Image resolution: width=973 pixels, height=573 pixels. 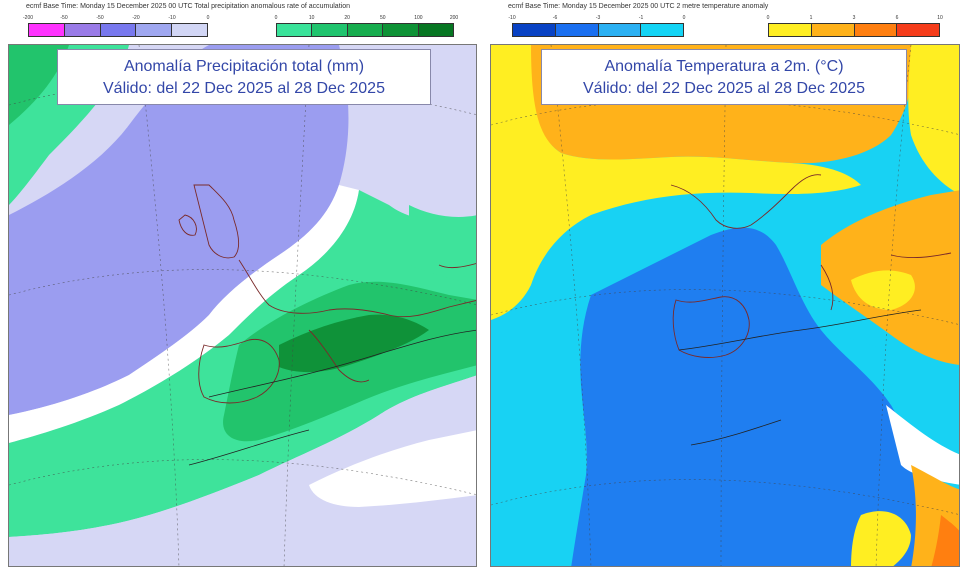 I want to click on precipitation-legend-negative: -200 -50 -50 -20 -10 0, so click(x=116, y=28).